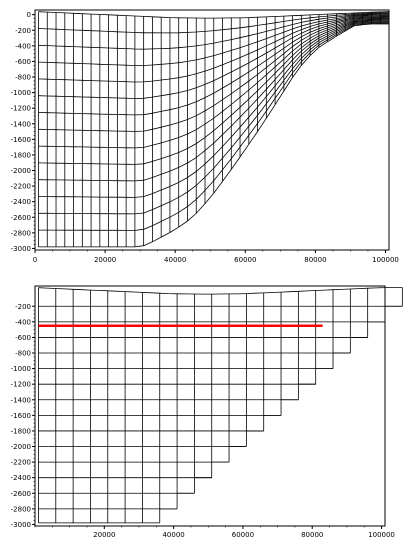 This screenshot has width=404, height=550. I want to click on y-tick-label: 0, so click(29, 15).